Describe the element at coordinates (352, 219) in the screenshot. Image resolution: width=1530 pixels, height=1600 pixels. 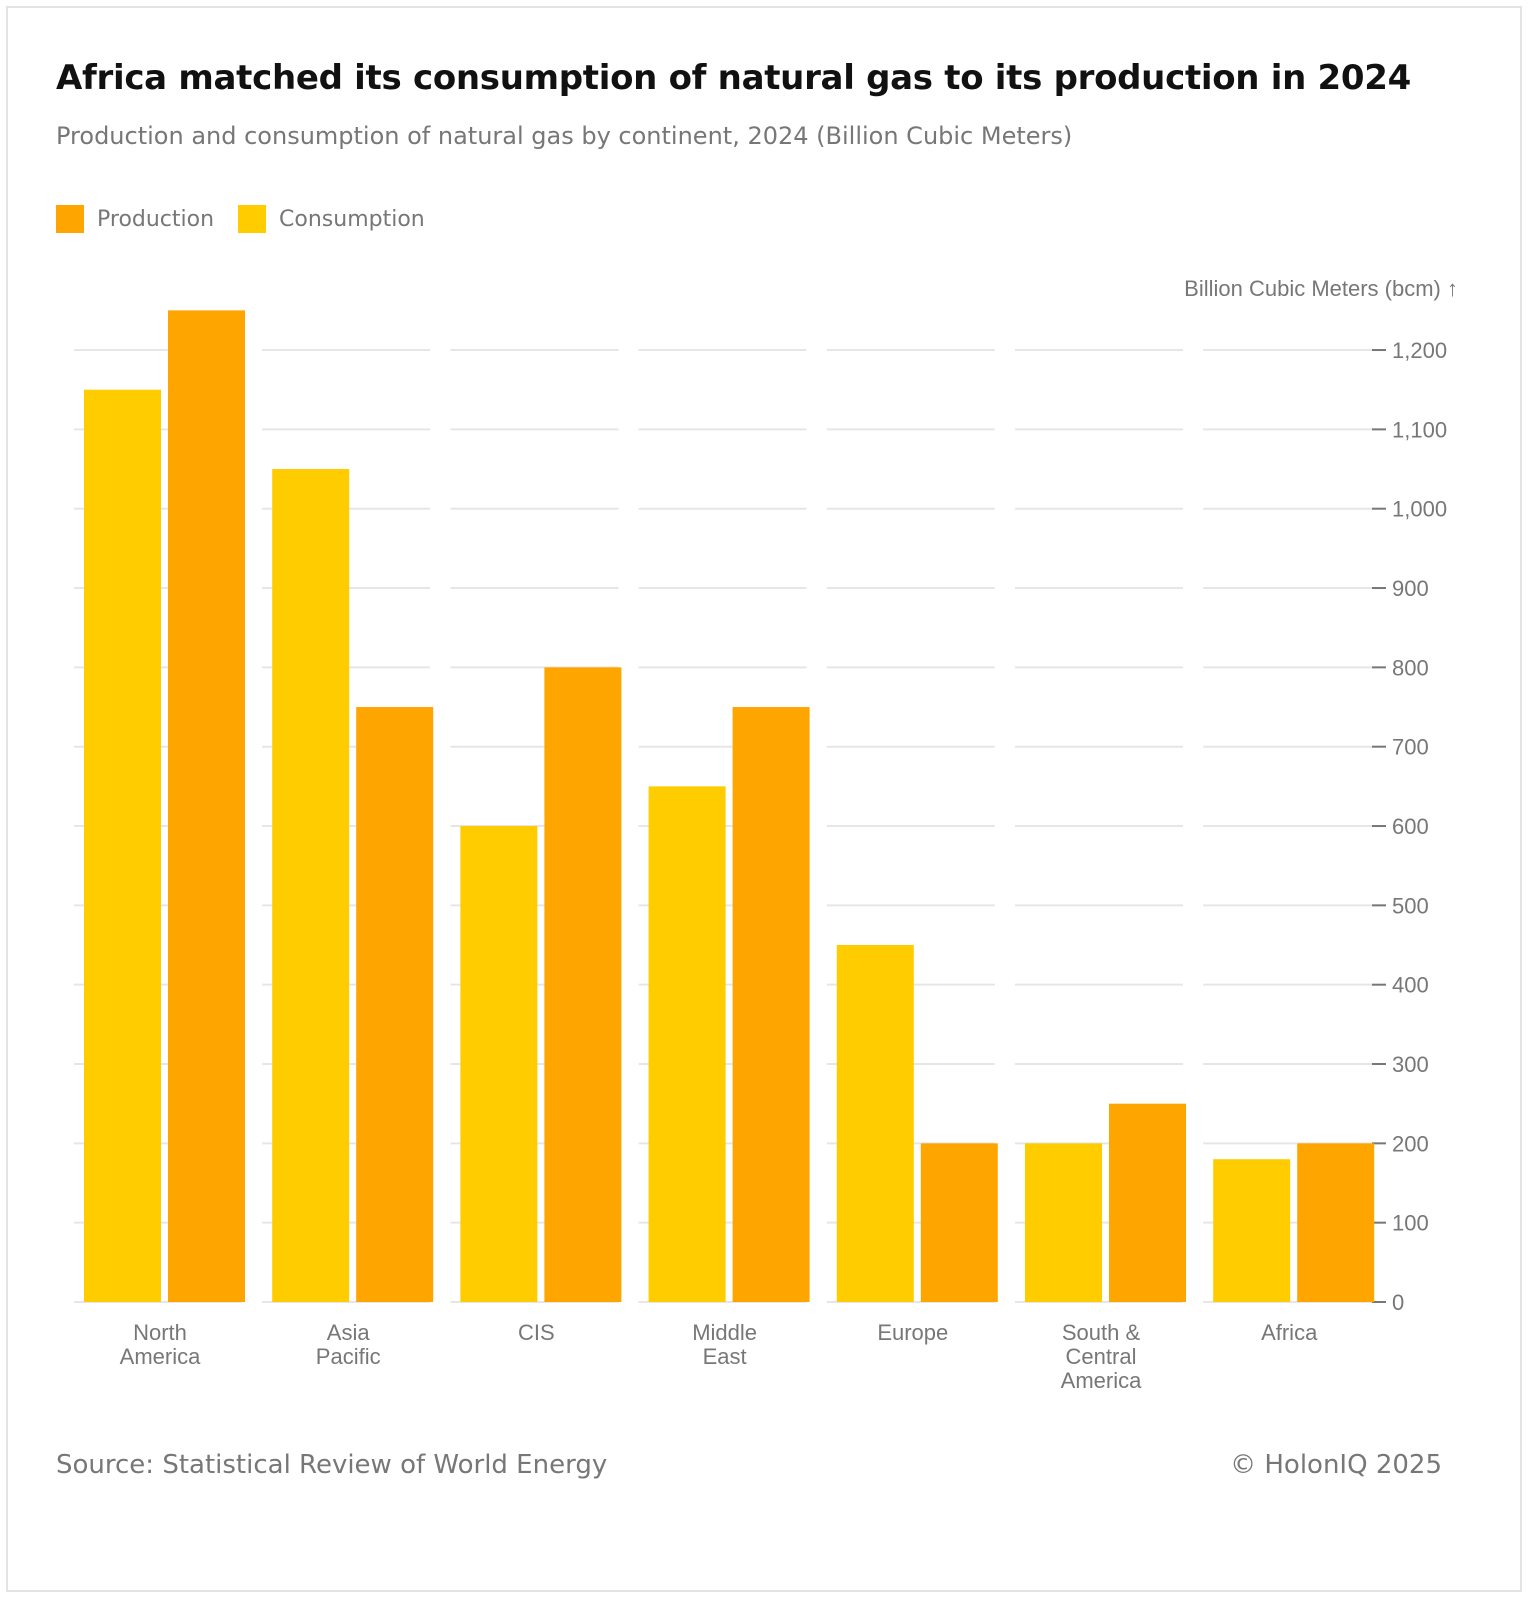
I see `legend-label-consumption: Consumption` at that location.